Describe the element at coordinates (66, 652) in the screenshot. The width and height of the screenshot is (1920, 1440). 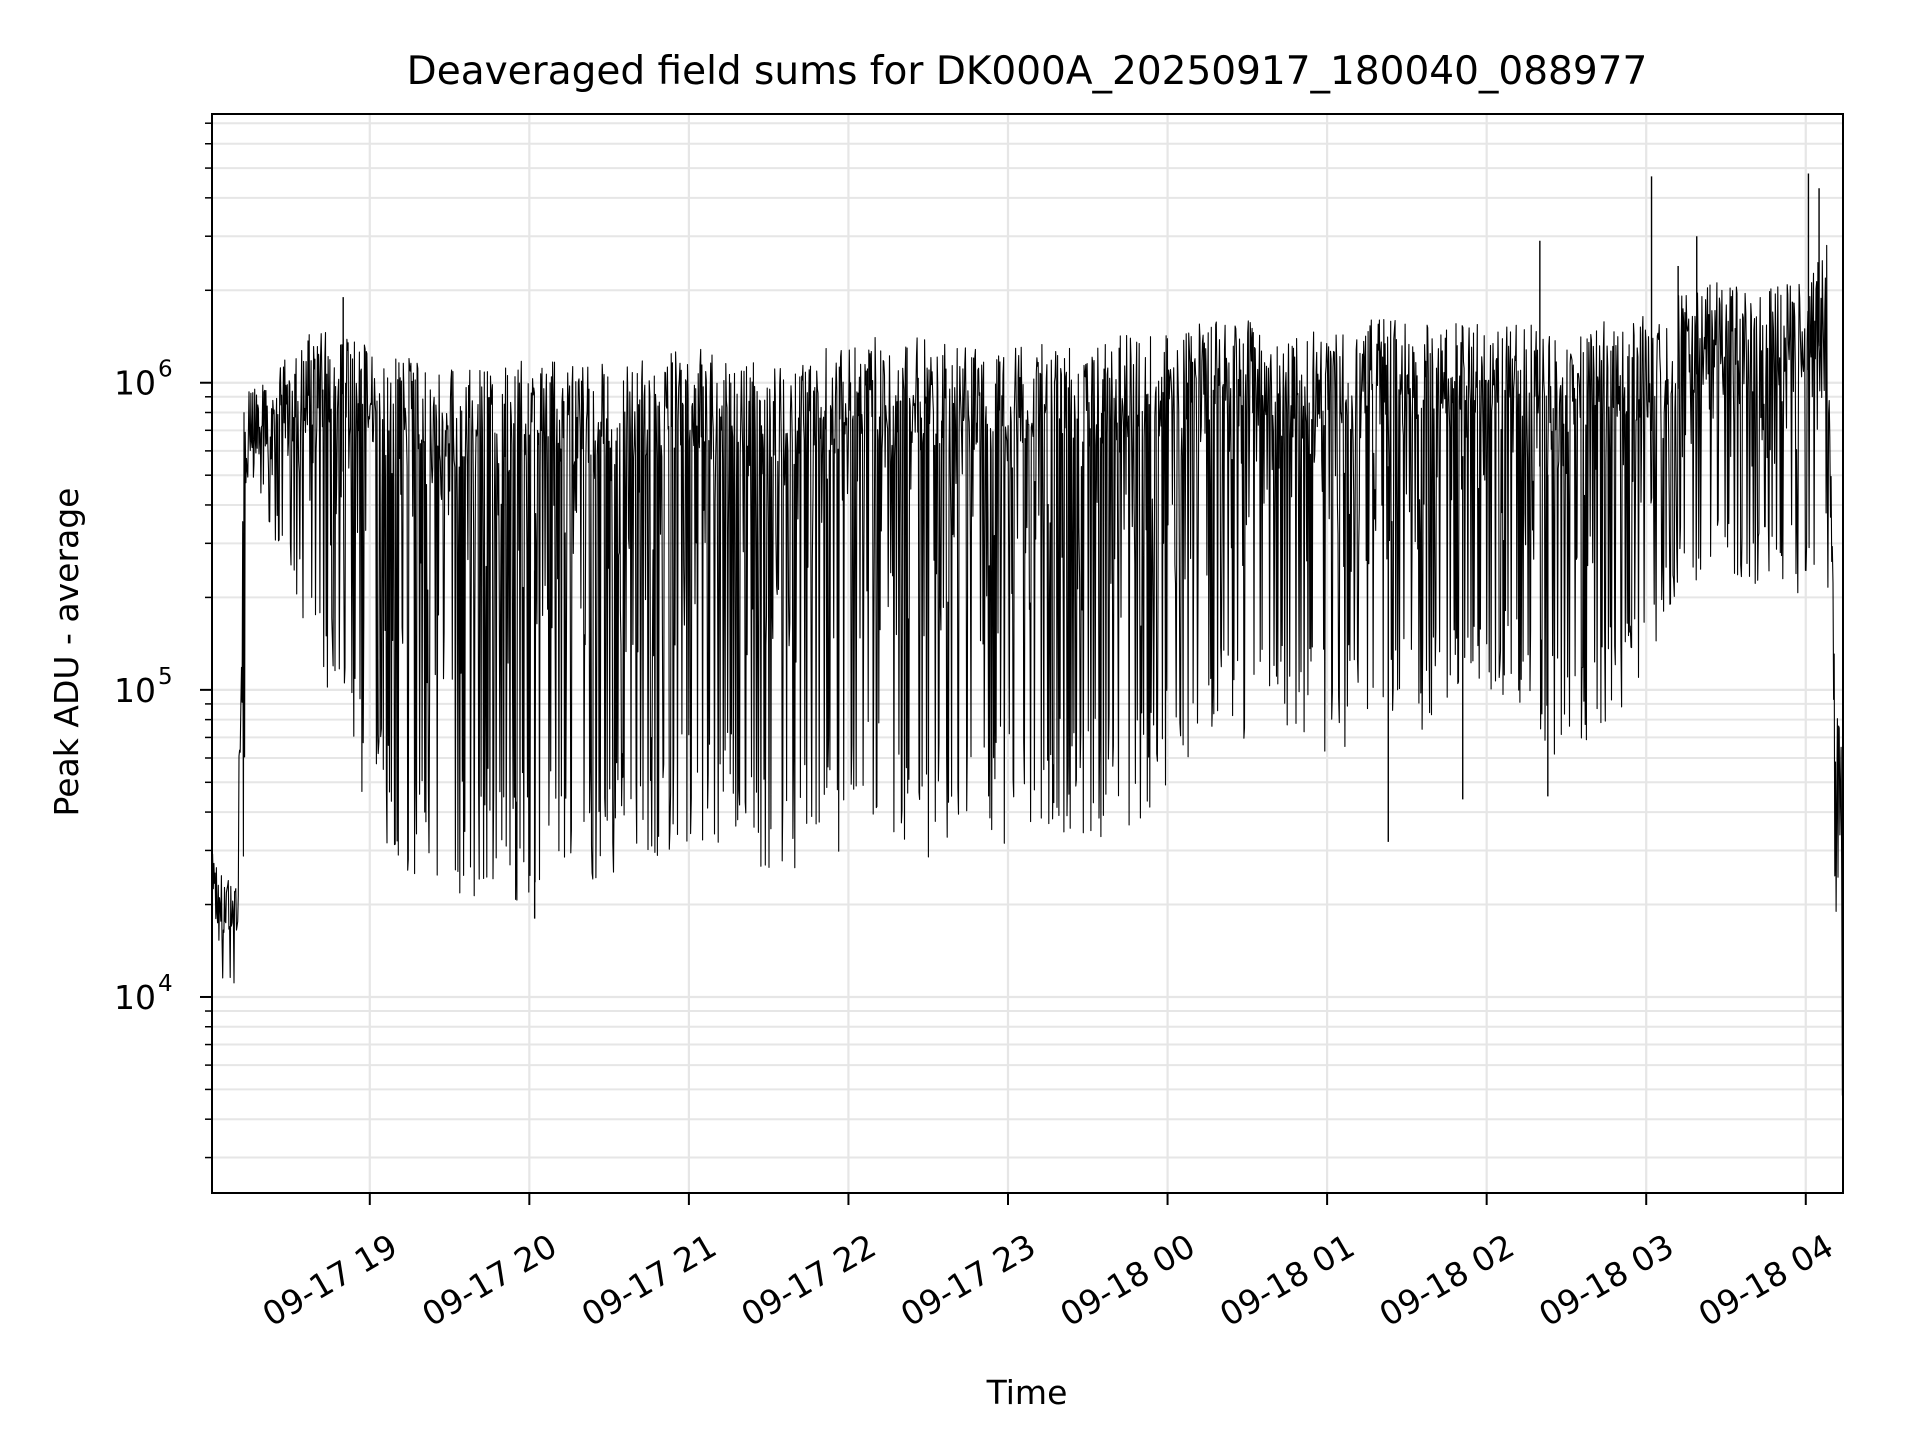
I see `y-axis-label: Peak ADU - average` at that location.